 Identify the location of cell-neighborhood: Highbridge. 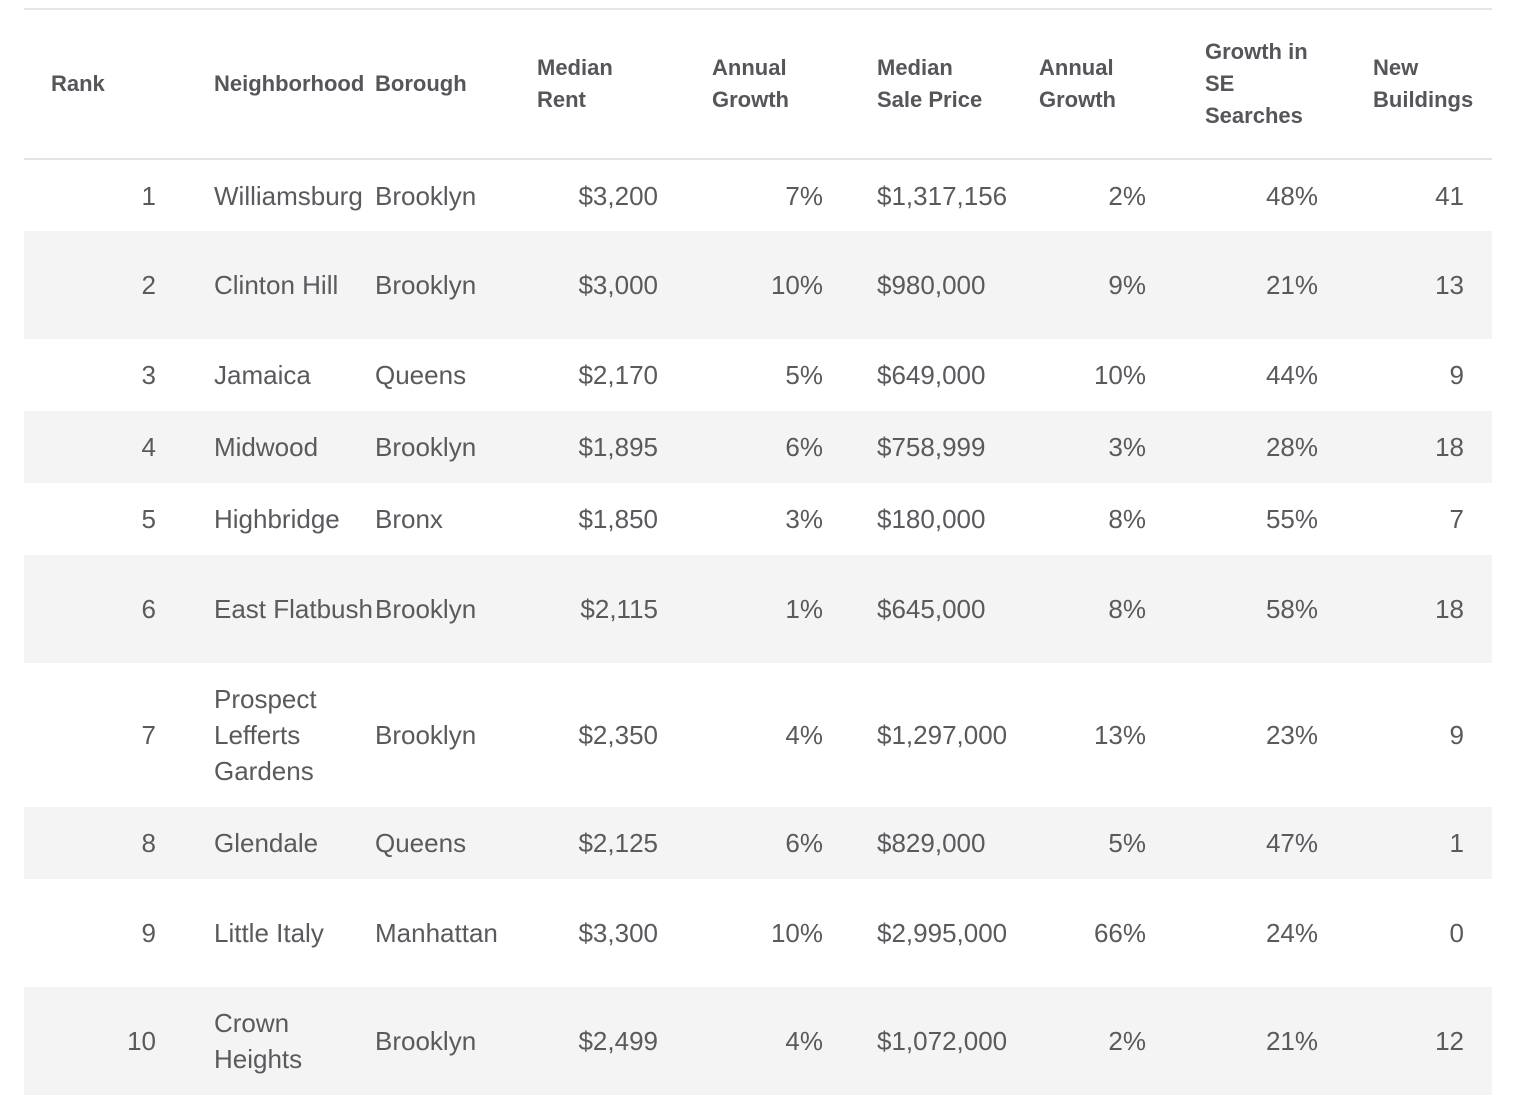
(277, 519).